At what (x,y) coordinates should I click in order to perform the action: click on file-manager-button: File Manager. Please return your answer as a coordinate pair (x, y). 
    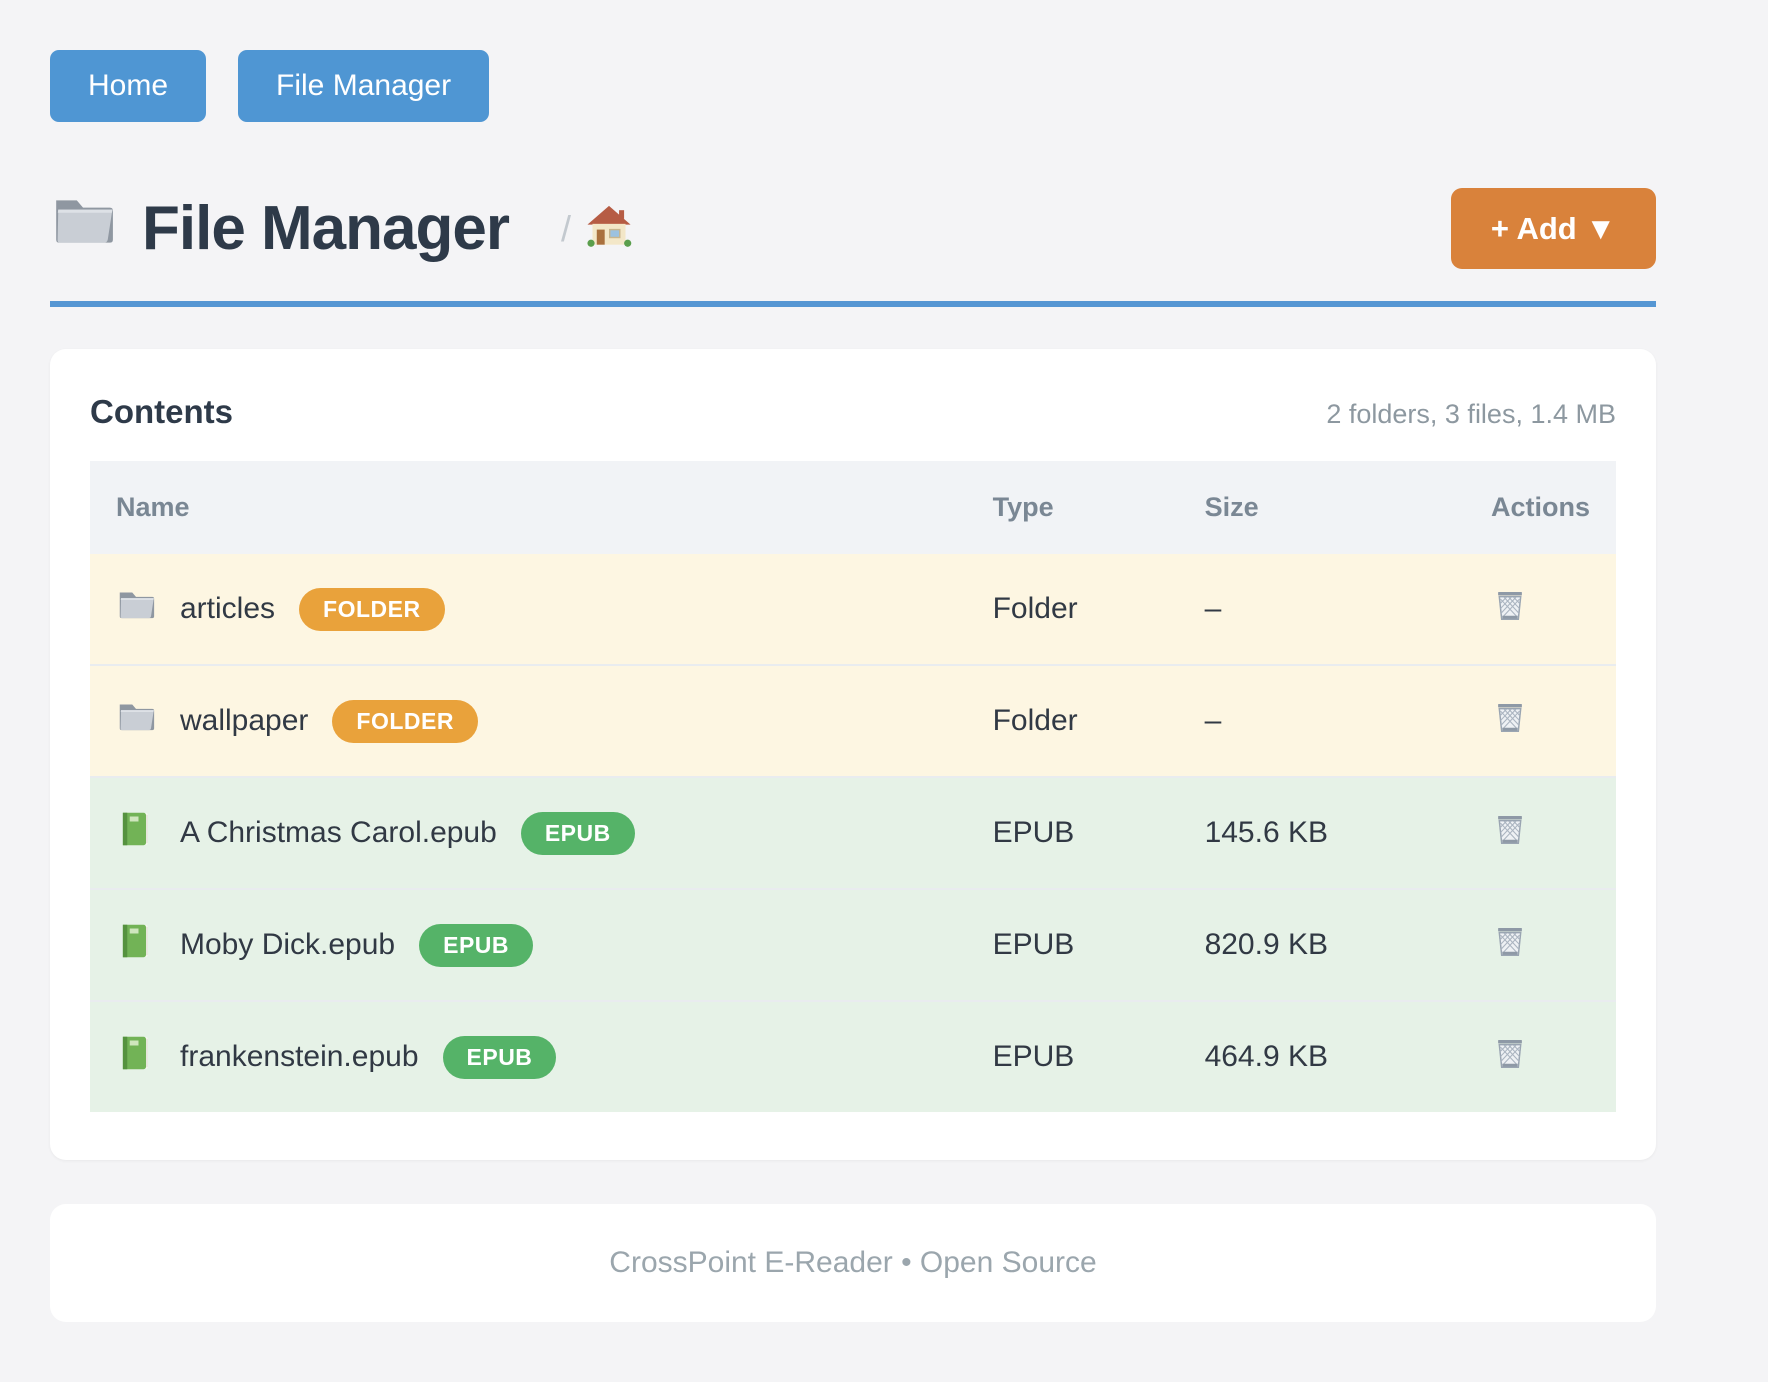
    Looking at the image, I should click on (364, 86).